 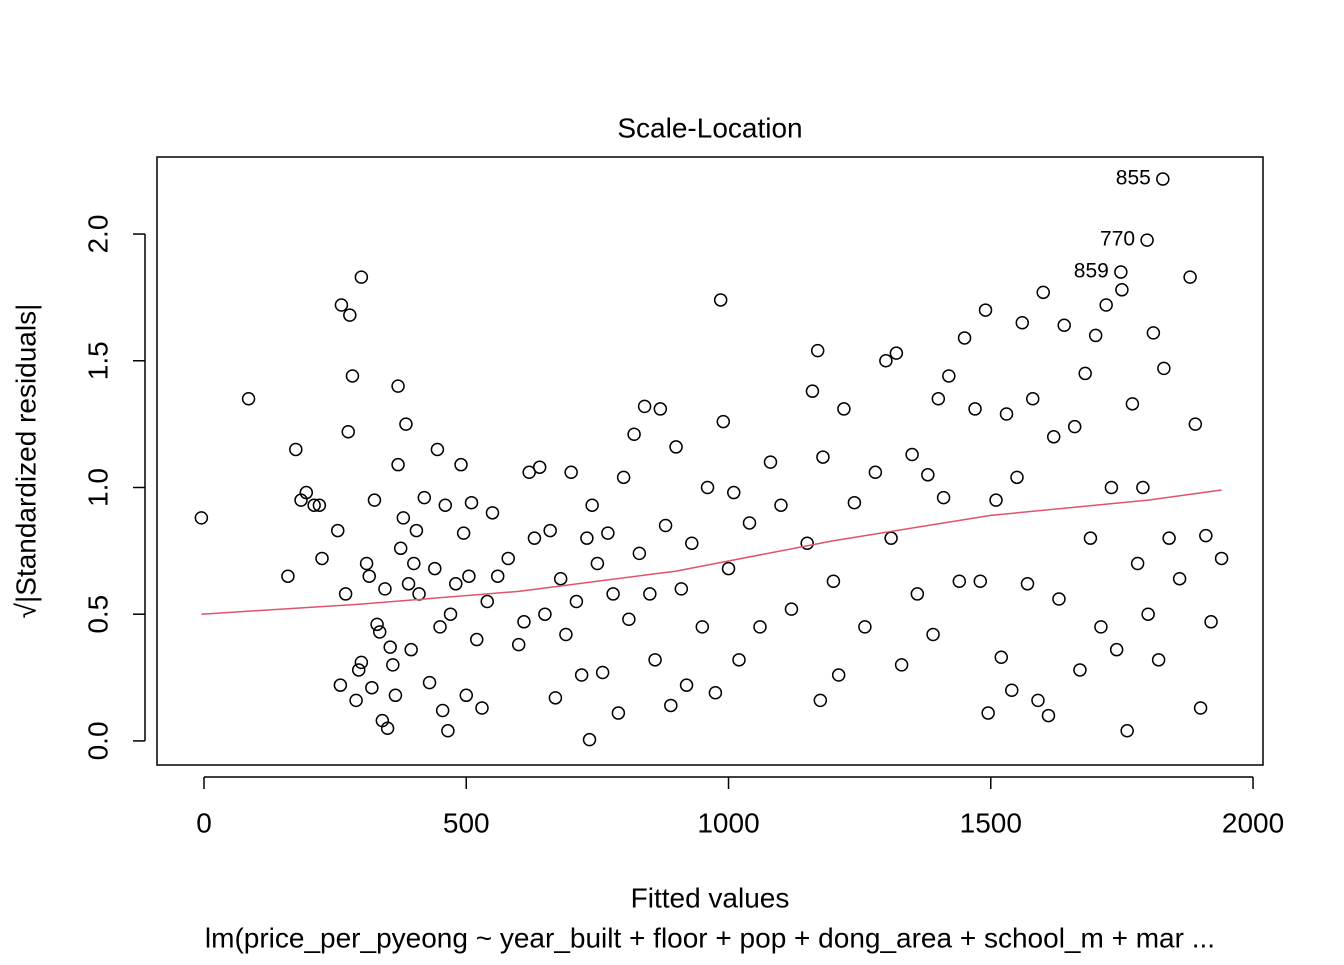 What do you see at coordinates (97, 614) in the screenshot?
I see `y-tick-label: 0.5` at bounding box center [97, 614].